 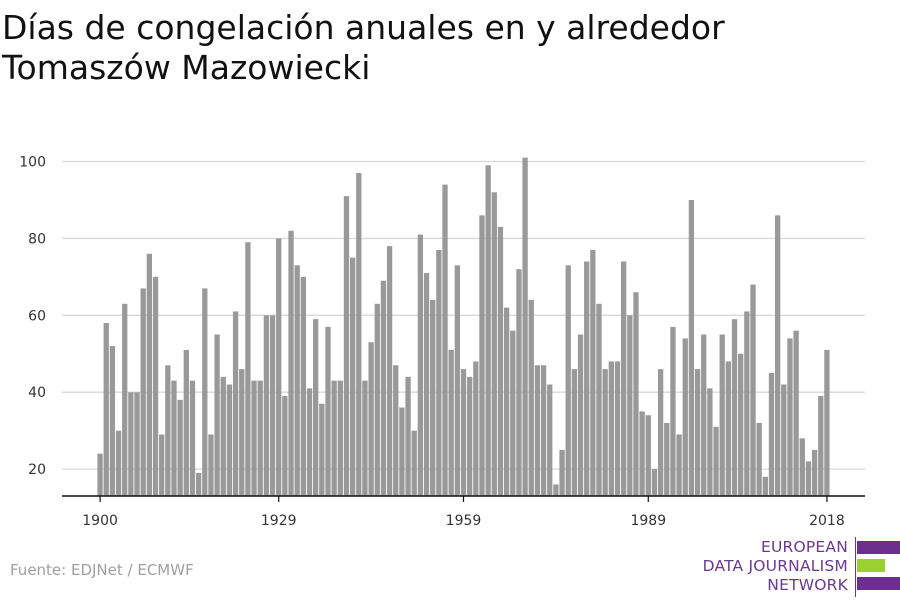 What do you see at coordinates (279, 521) in the screenshot?
I see `x-tick-label: 1929` at bounding box center [279, 521].